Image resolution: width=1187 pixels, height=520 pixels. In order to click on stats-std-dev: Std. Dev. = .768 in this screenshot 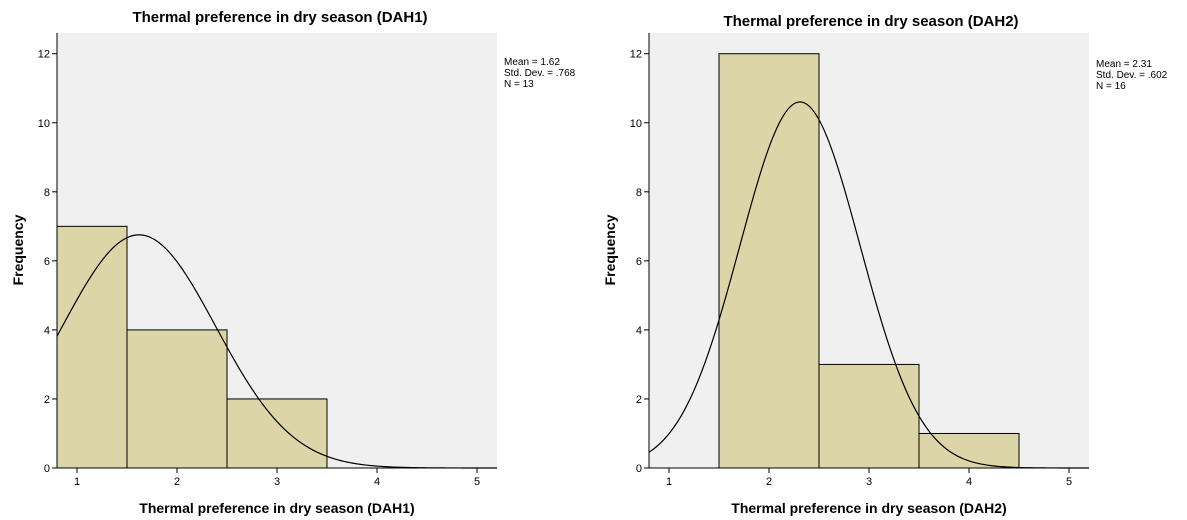, I will do `click(540, 73)`.